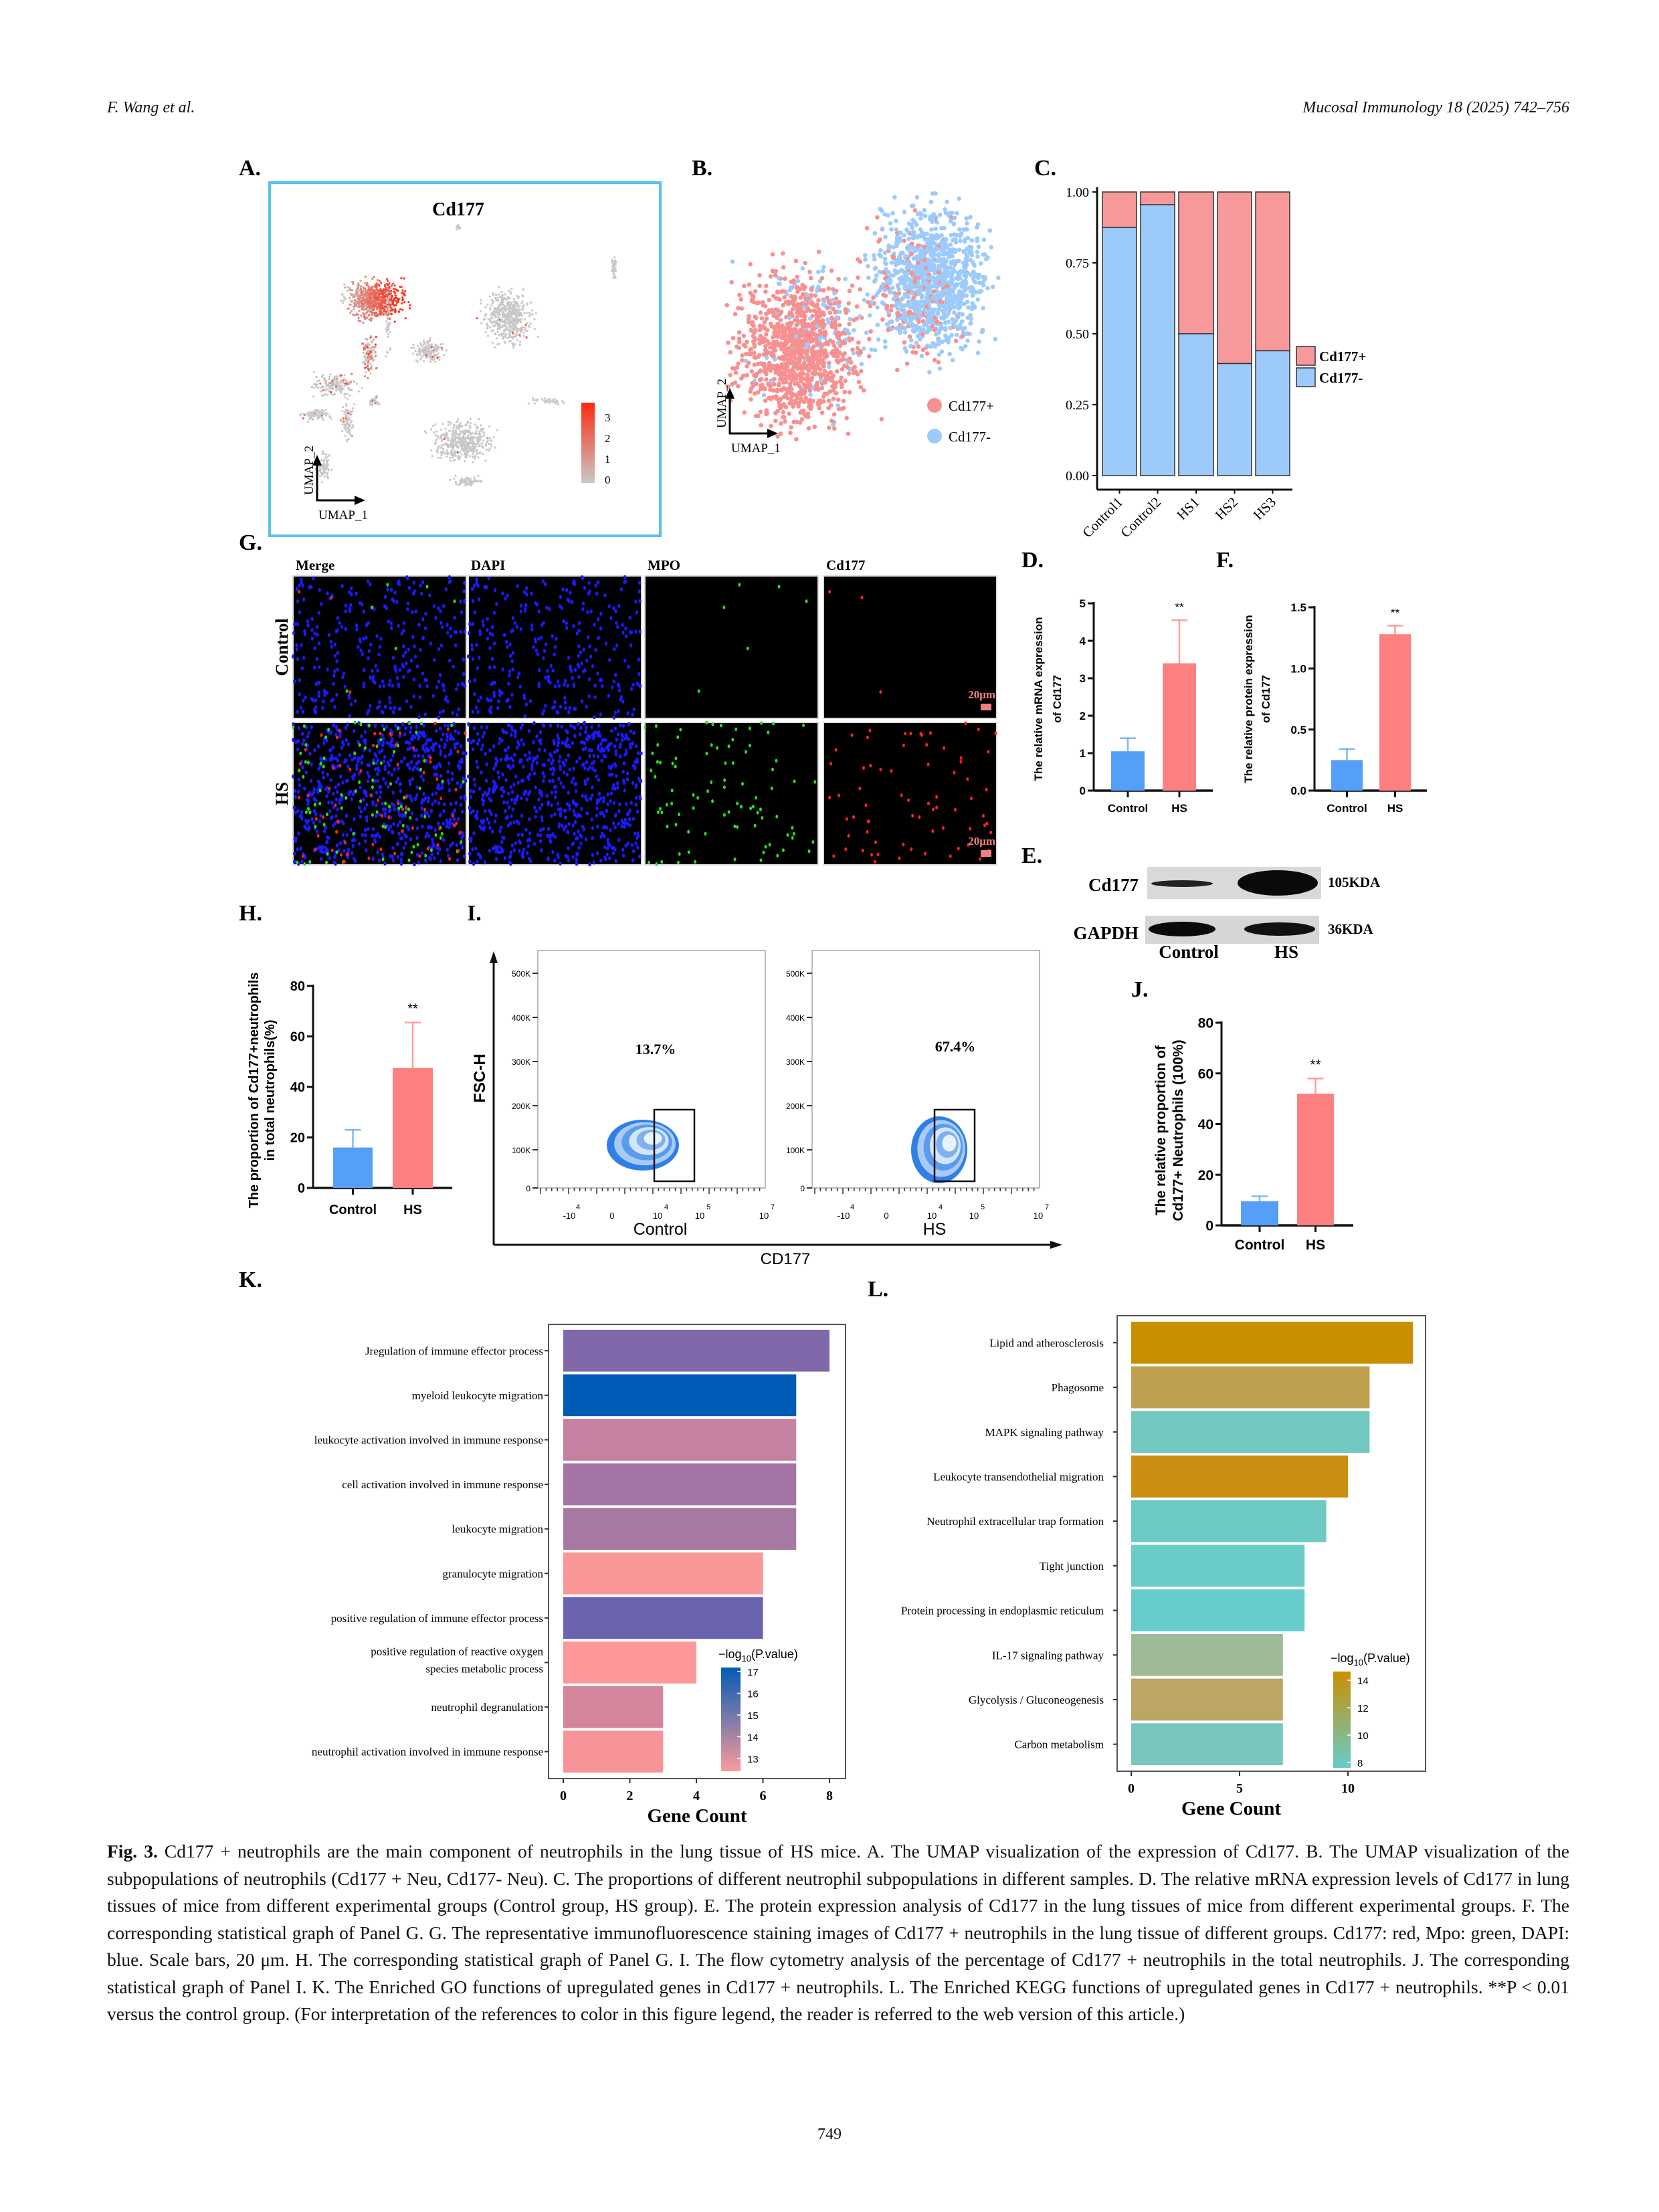 Image resolution: width=1659 pixels, height=2212 pixels. What do you see at coordinates (1342, 356) in the screenshot?
I see `legend-label: Cd177+` at bounding box center [1342, 356].